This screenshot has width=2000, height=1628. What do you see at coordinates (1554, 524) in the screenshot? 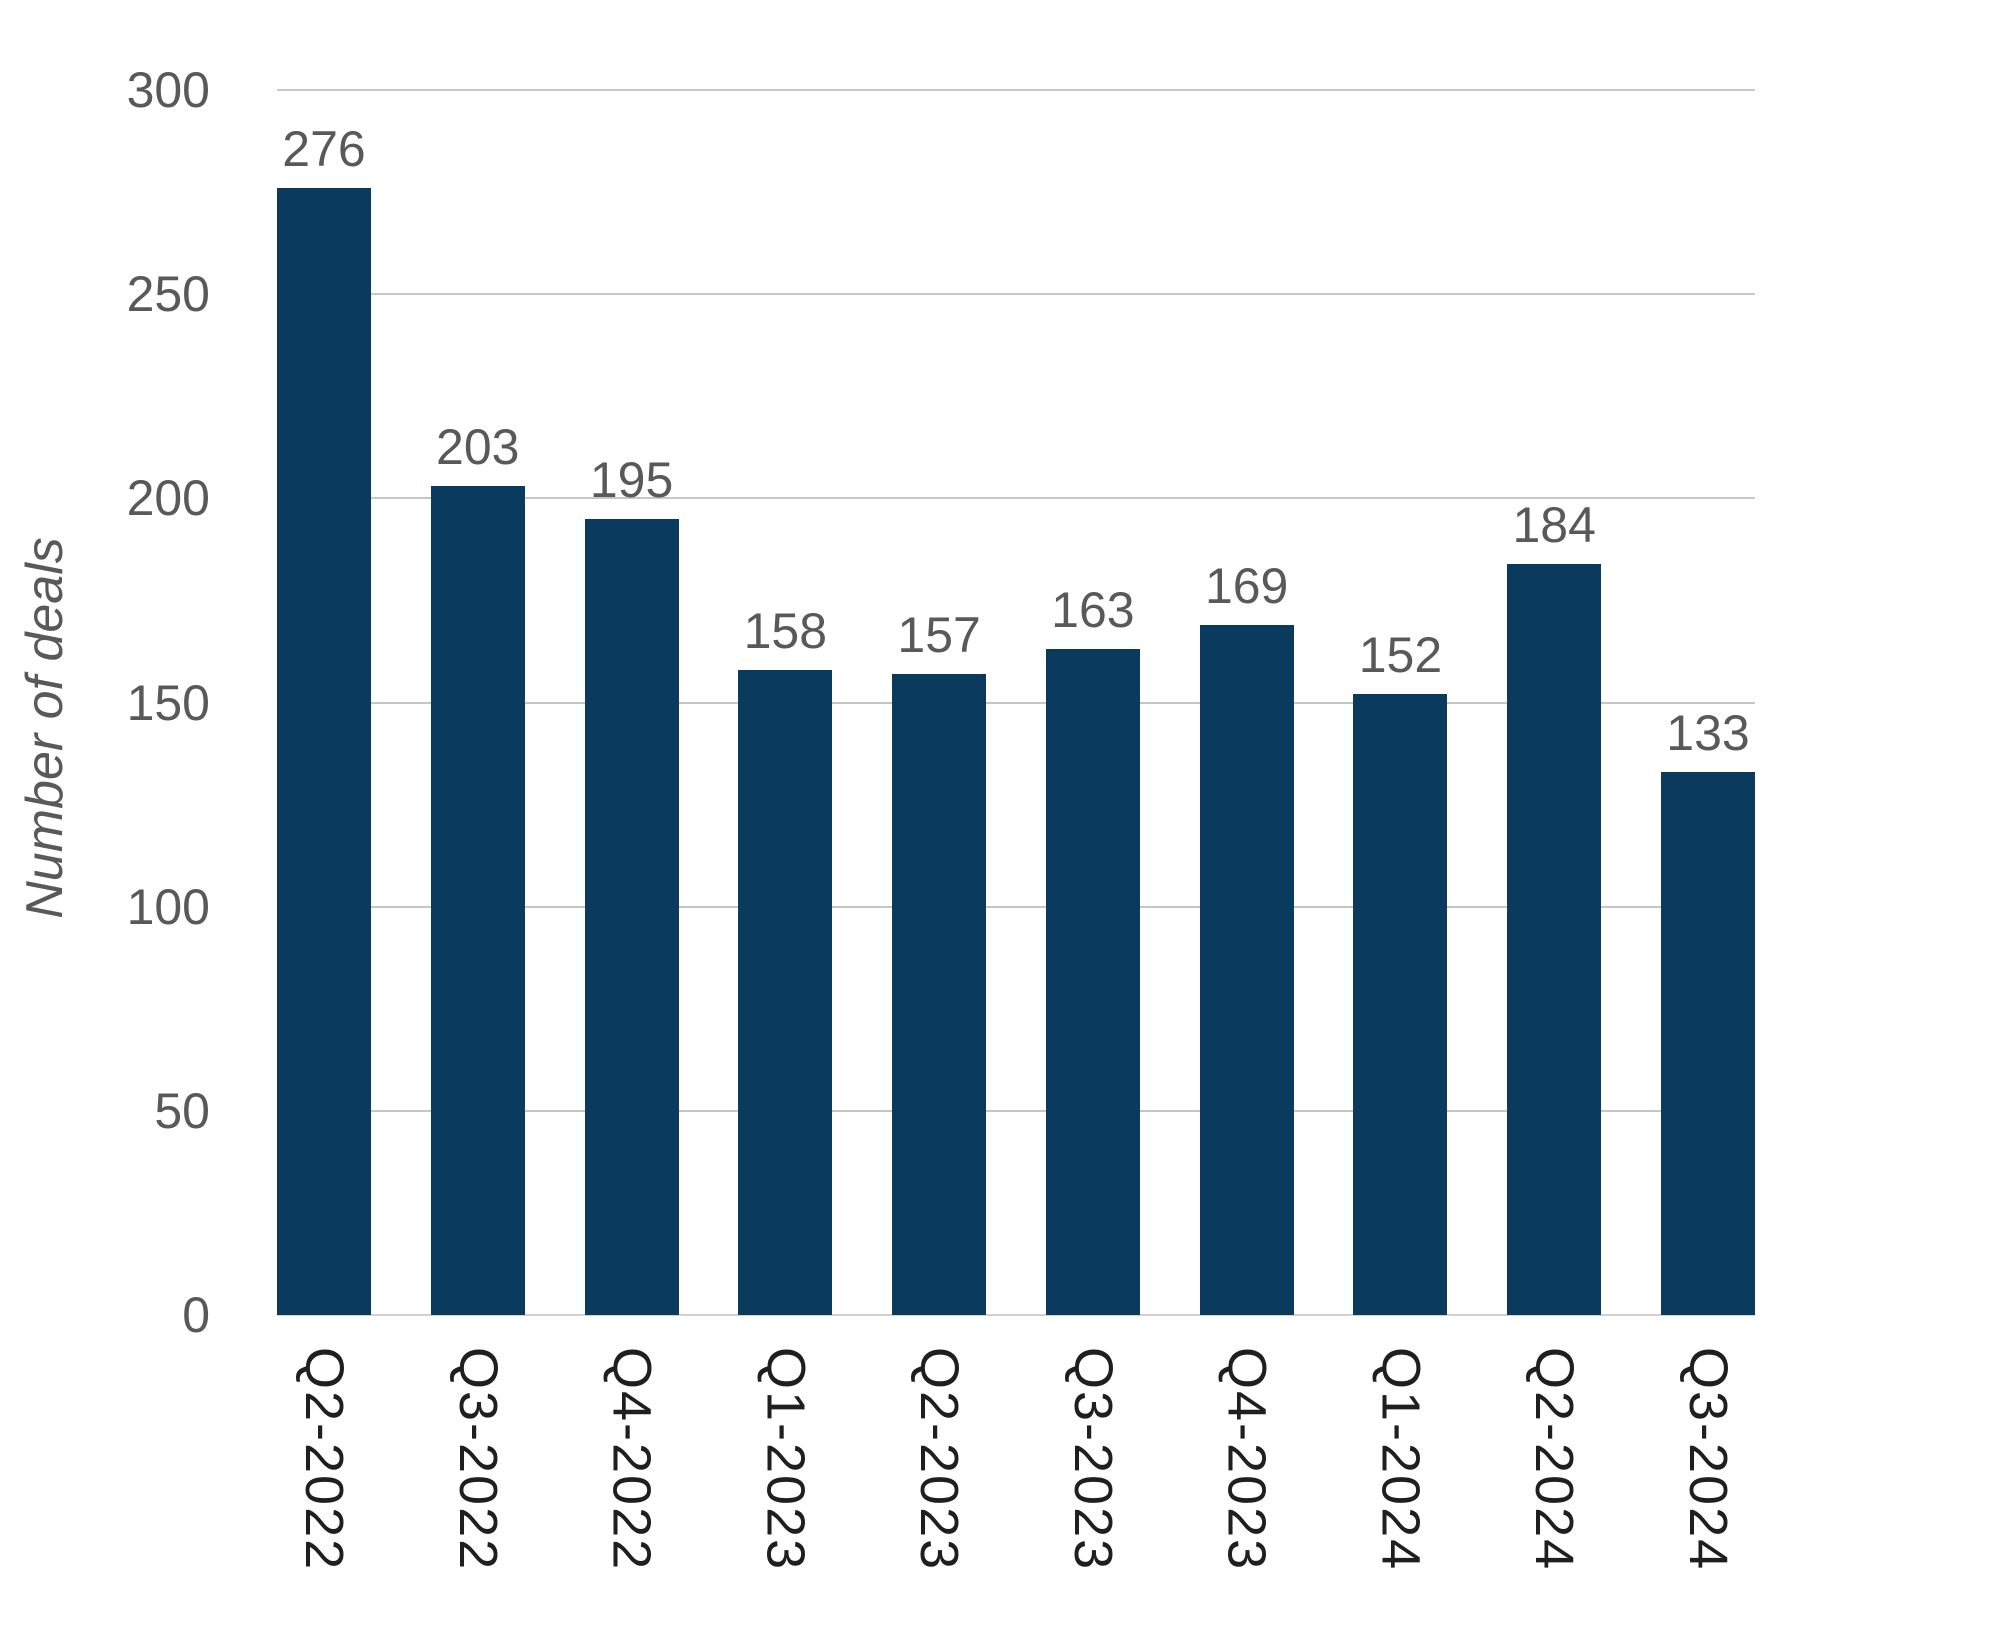
I see `bar-value-label: 184` at bounding box center [1554, 524].